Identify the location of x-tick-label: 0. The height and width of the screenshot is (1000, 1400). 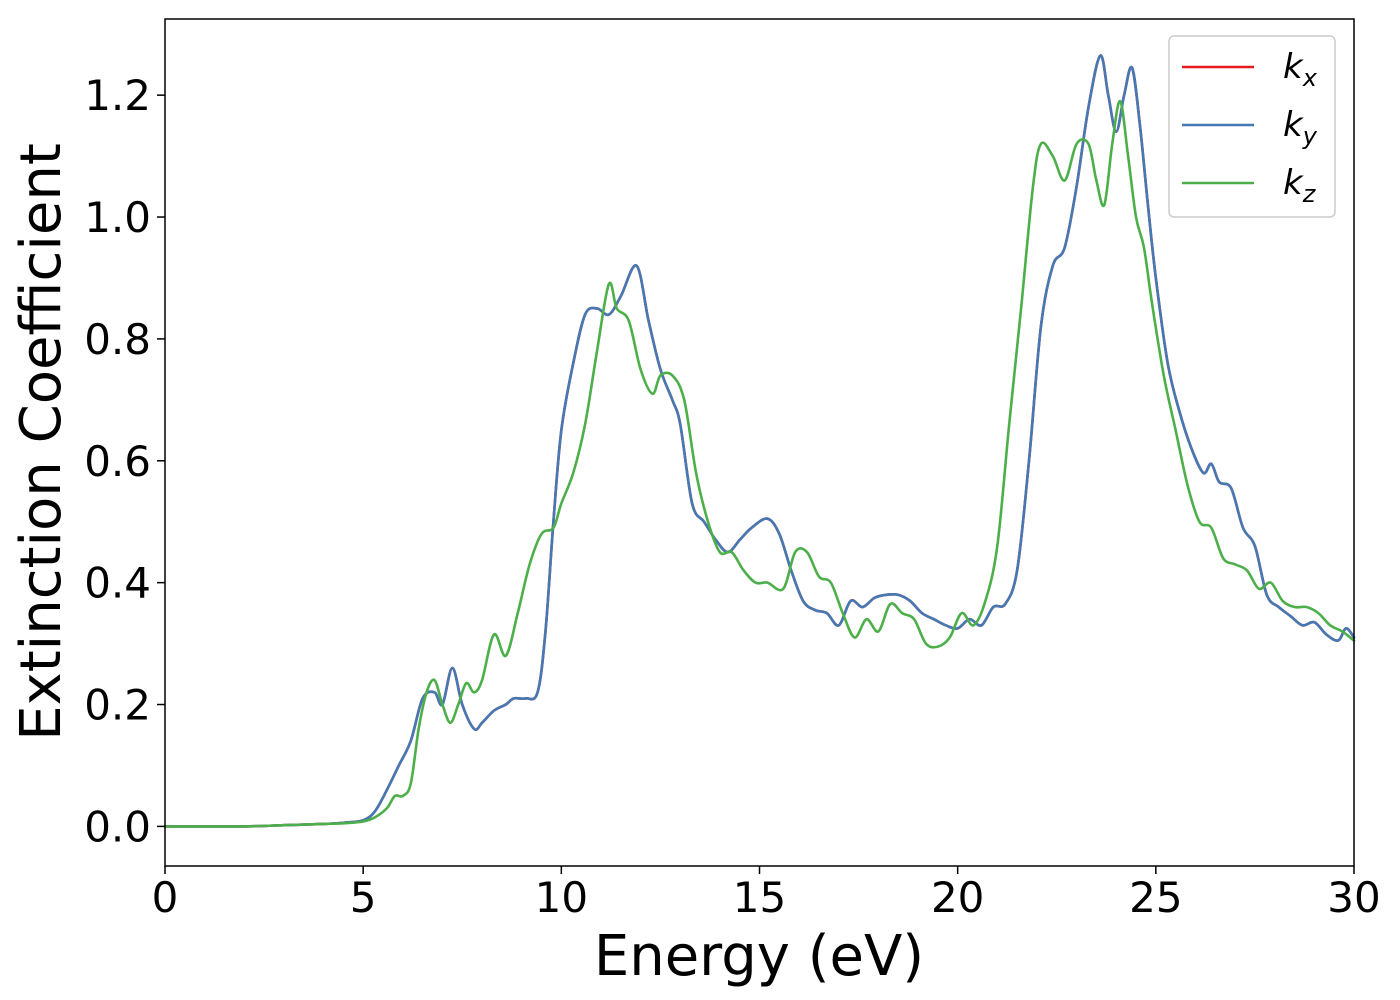
(165, 897).